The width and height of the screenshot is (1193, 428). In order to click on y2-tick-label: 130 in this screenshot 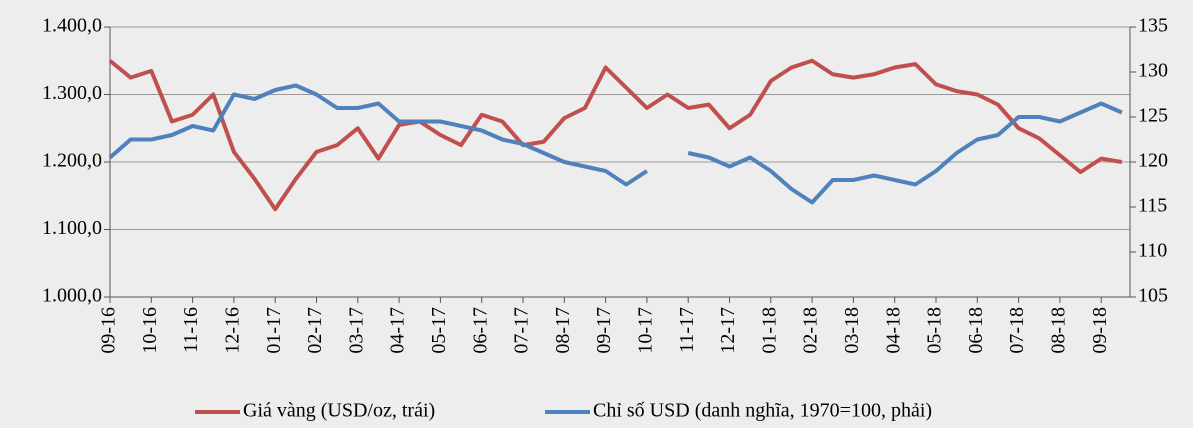, I will do `click(1153, 71)`.